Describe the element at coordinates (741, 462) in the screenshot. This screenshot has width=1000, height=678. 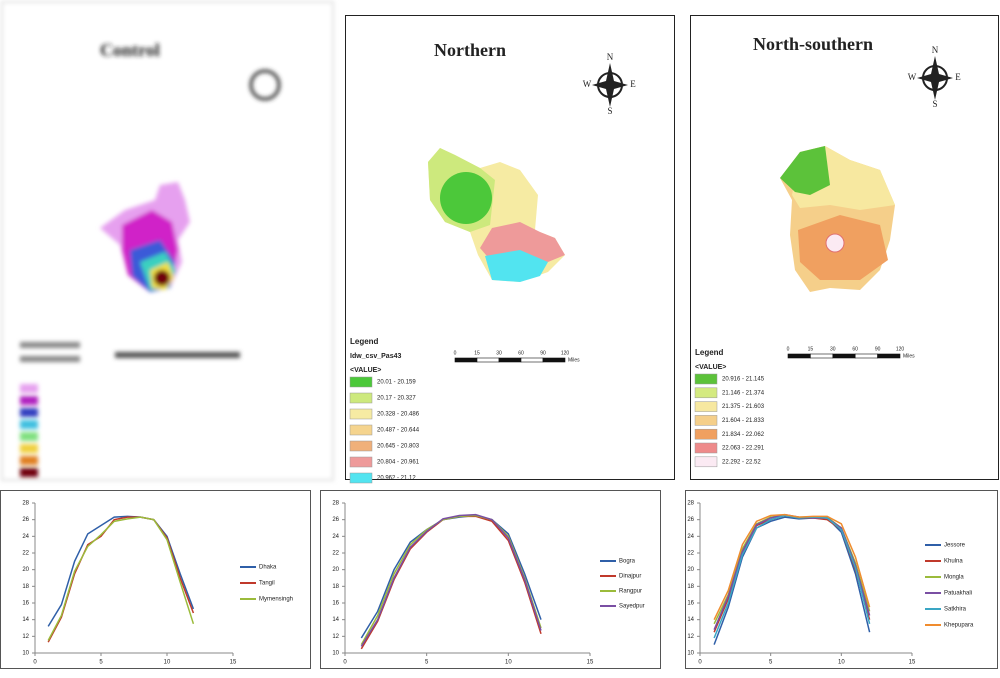
I see `legend-label: 22.292 - 22.52` at that location.